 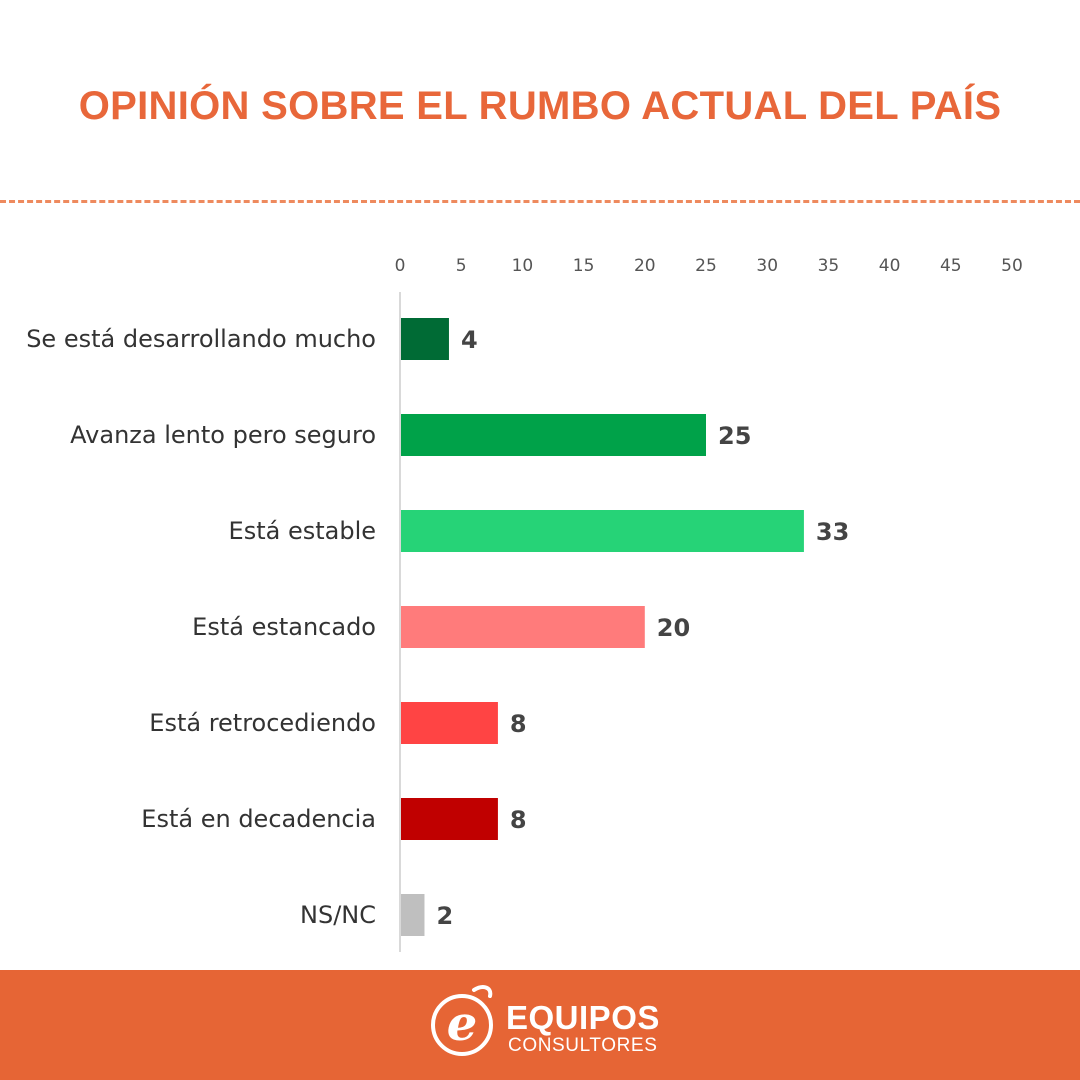 What do you see at coordinates (1012, 266) in the screenshot?
I see `x-tick-label: 50` at bounding box center [1012, 266].